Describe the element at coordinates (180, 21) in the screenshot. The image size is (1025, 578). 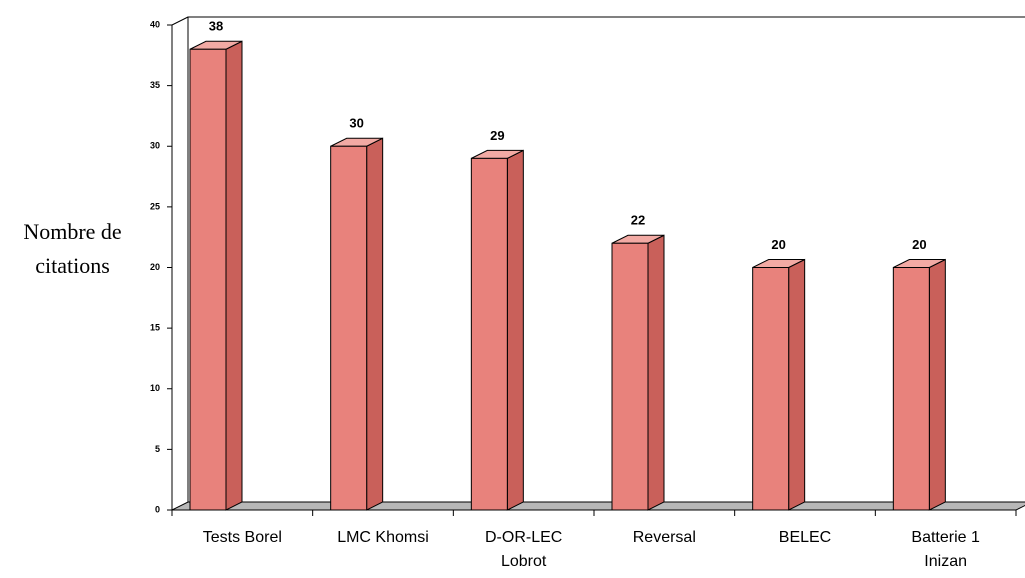
I see `wall-edge` at that location.